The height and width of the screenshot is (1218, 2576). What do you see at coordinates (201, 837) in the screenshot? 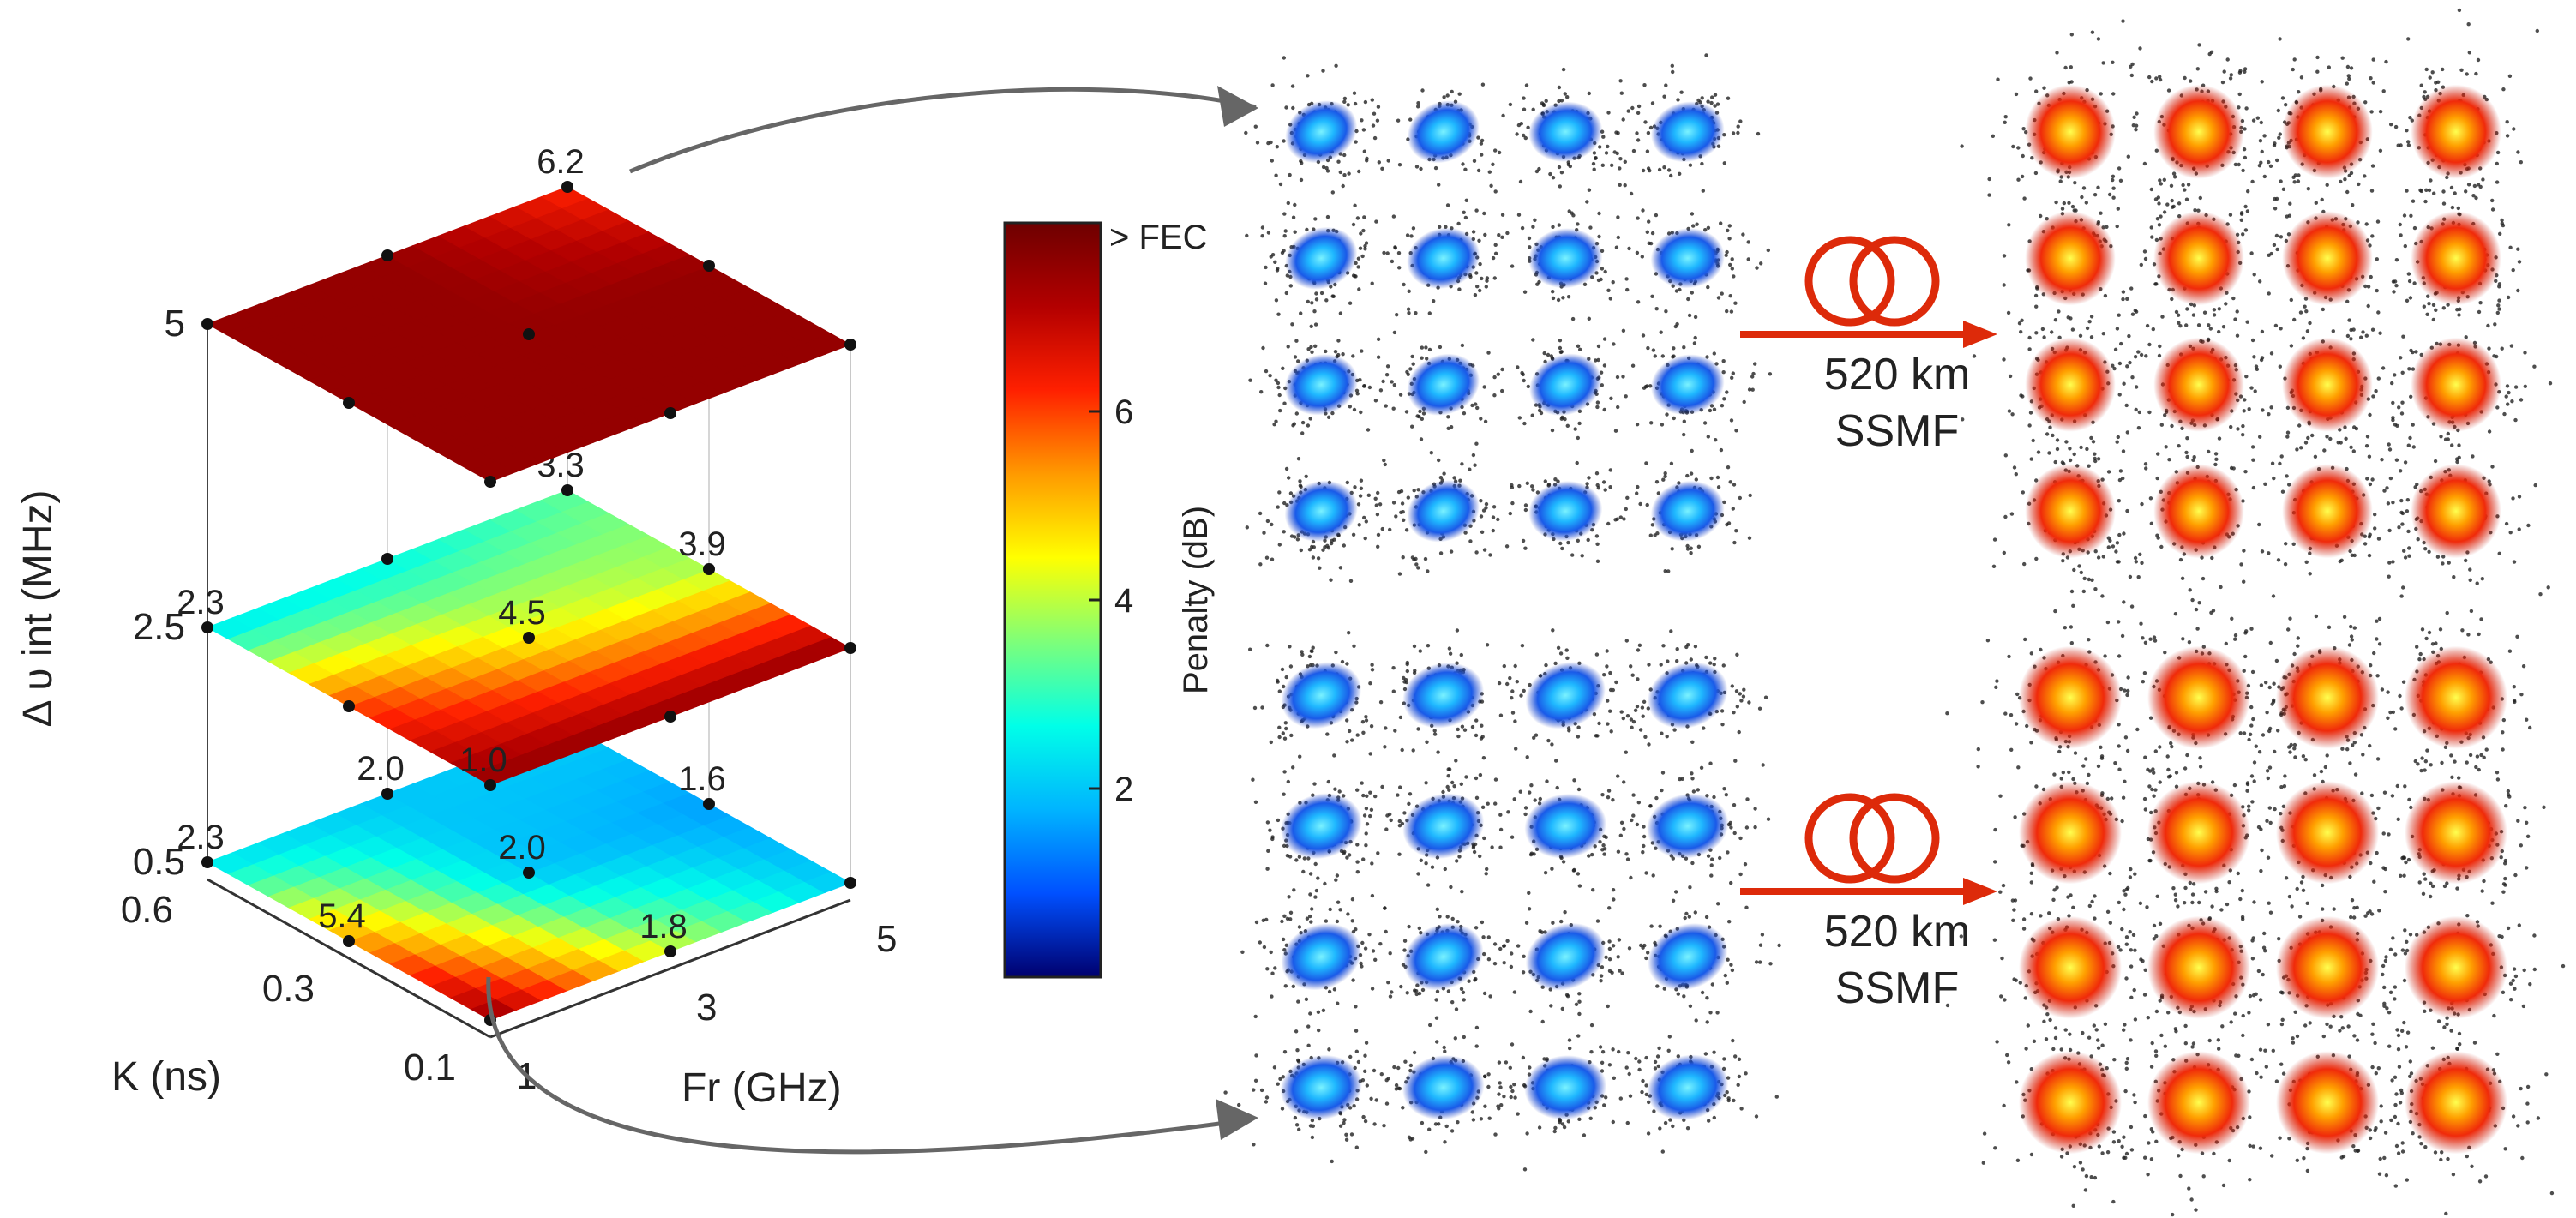
I see `point-value-label: 2.3` at bounding box center [201, 837].